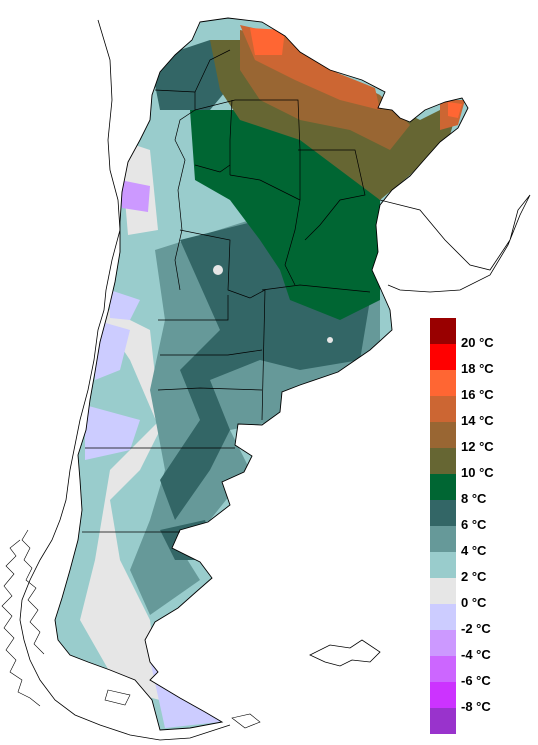  What do you see at coordinates (477, 342) in the screenshot?
I see `legend-label: 20 °C` at bounding box center [477, 342].